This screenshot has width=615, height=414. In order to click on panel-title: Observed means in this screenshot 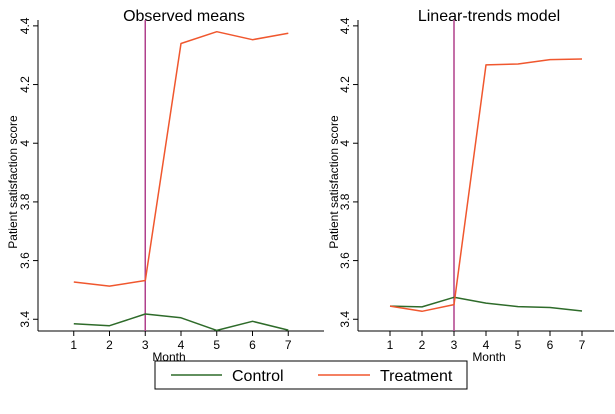, I will do `click(184, 16)`.